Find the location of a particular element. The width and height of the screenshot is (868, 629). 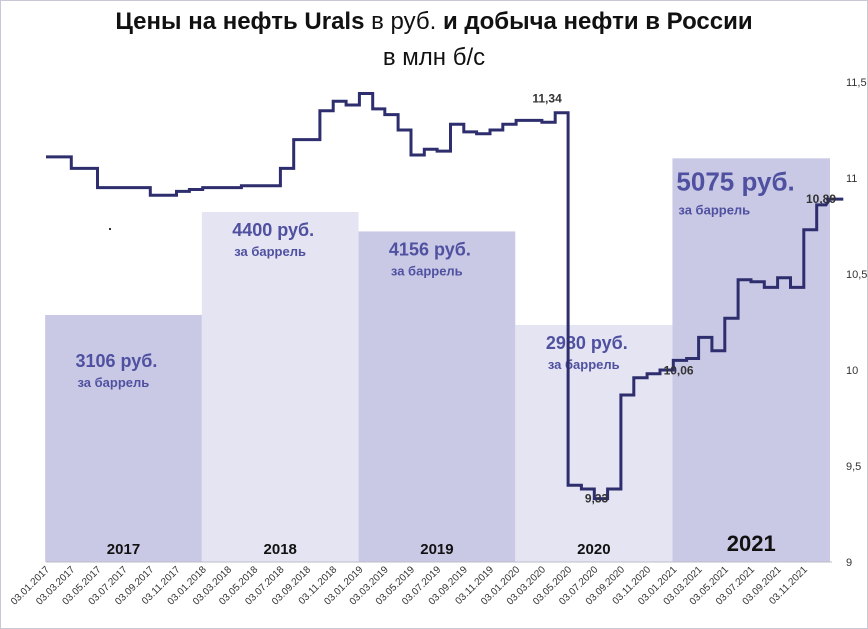

title-part-1: Цены на нефть Urals is located at coordinates (240, 21).